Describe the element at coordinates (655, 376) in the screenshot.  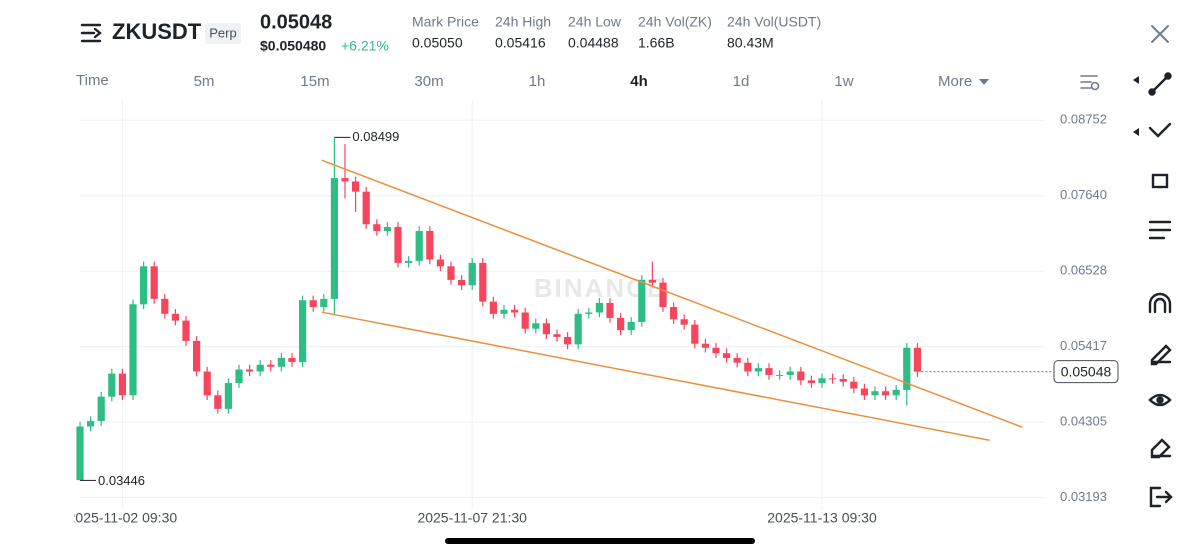
I see `trend-line` at that location.